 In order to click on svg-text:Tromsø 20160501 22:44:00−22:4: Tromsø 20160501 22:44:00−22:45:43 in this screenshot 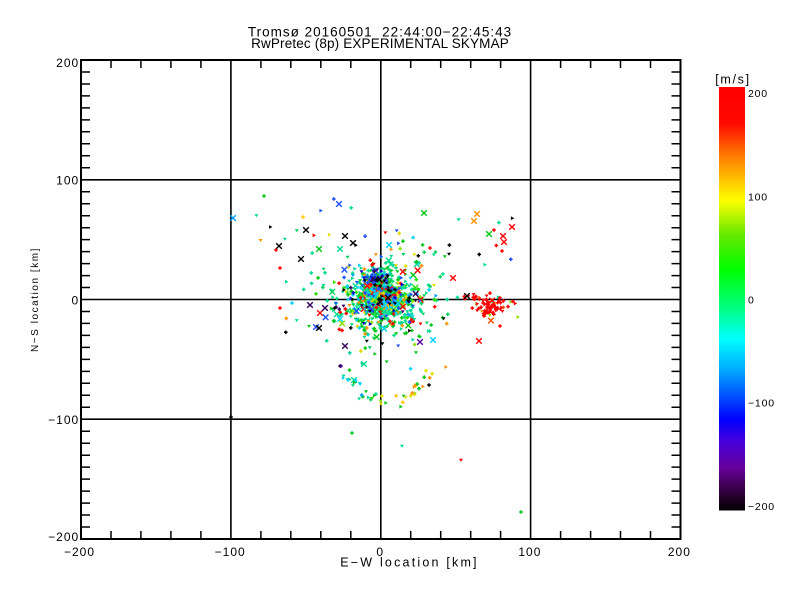, I will do `click(380, 32)`.